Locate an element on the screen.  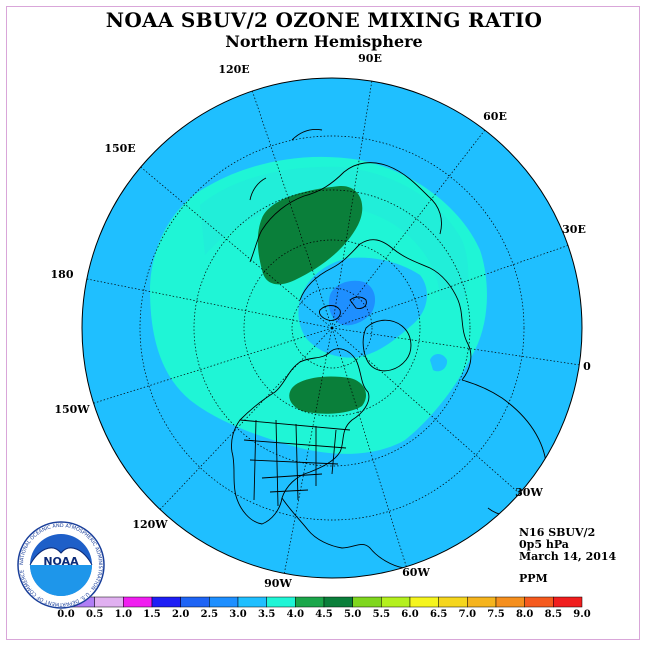
instrument-label: N16 SBUV/2 is located at coordinates (557, 532).